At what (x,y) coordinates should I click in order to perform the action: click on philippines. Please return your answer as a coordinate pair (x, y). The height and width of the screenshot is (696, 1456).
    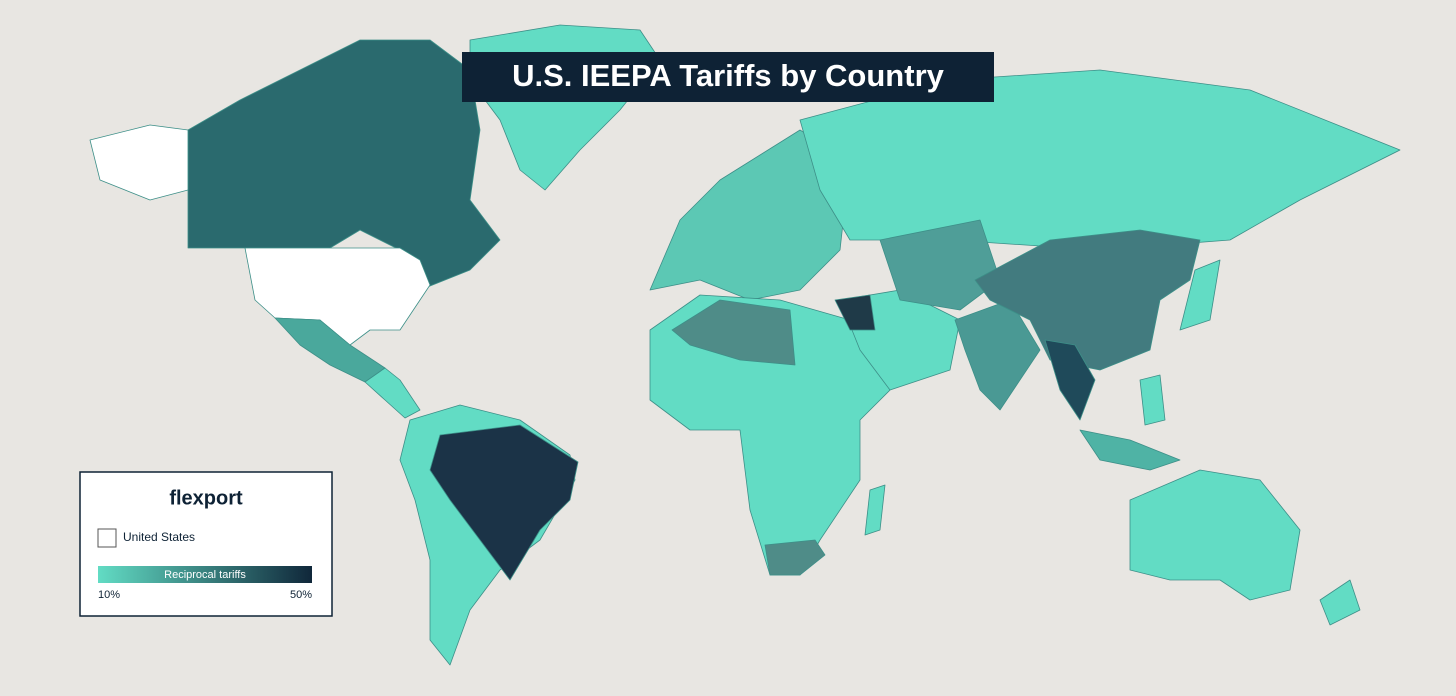
    Looking at the image, I should click on (1152, 400).